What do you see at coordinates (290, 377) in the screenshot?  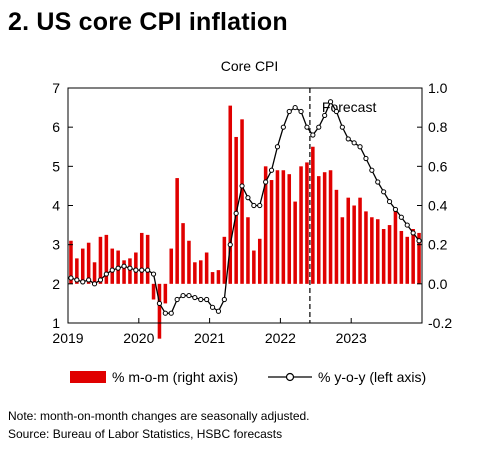 I see `legend-yoy-swatch` at bounding box center [290, 377].